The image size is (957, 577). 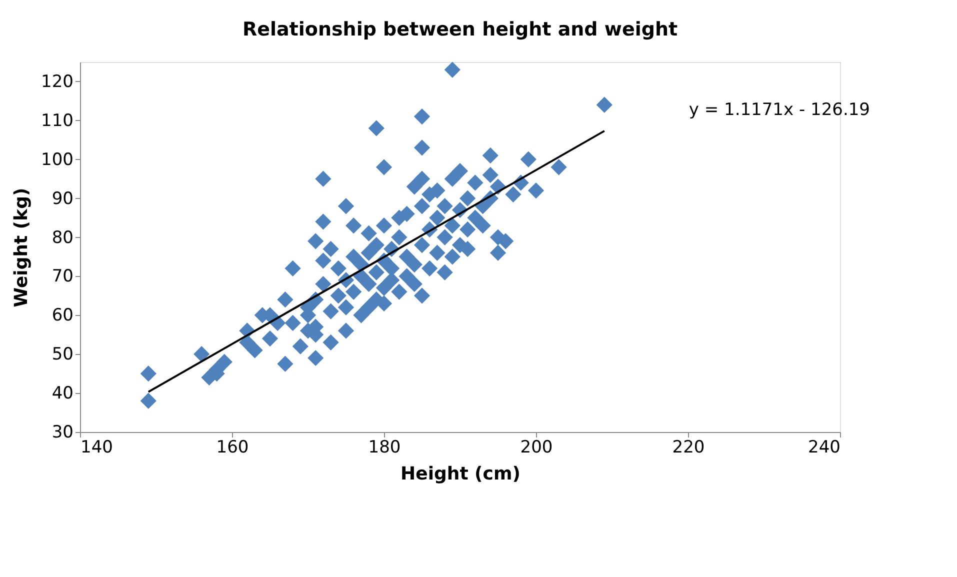 What do you see at coordinates (57, 160) in the screenshot?
I see `y-tick-label: 100` at bounding box center [57, 160].